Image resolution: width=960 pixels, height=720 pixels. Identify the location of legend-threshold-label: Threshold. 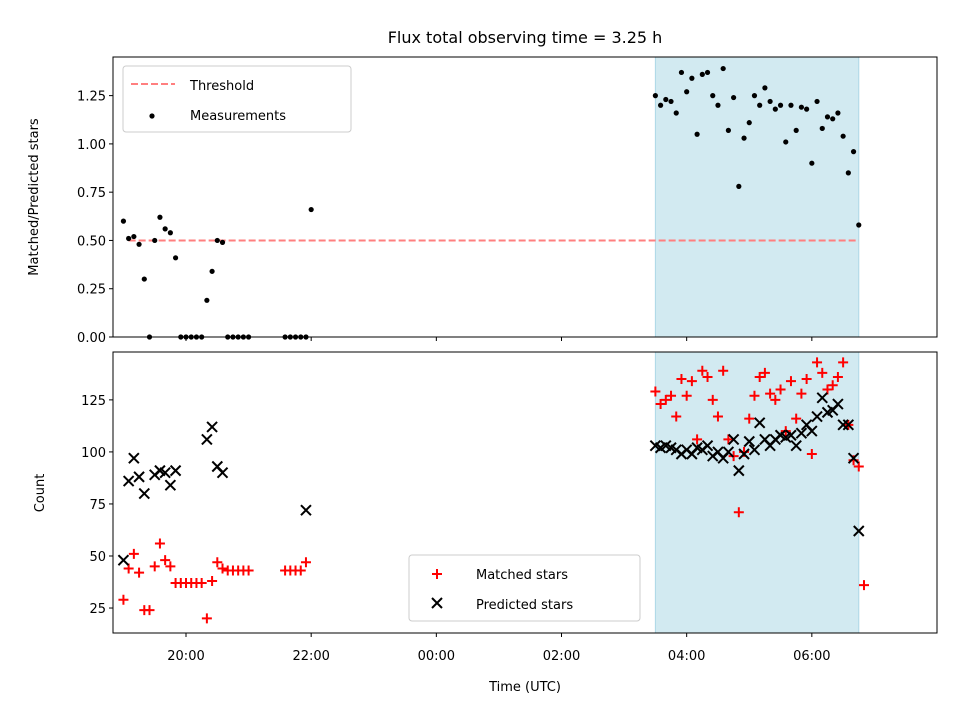
(221, 86).